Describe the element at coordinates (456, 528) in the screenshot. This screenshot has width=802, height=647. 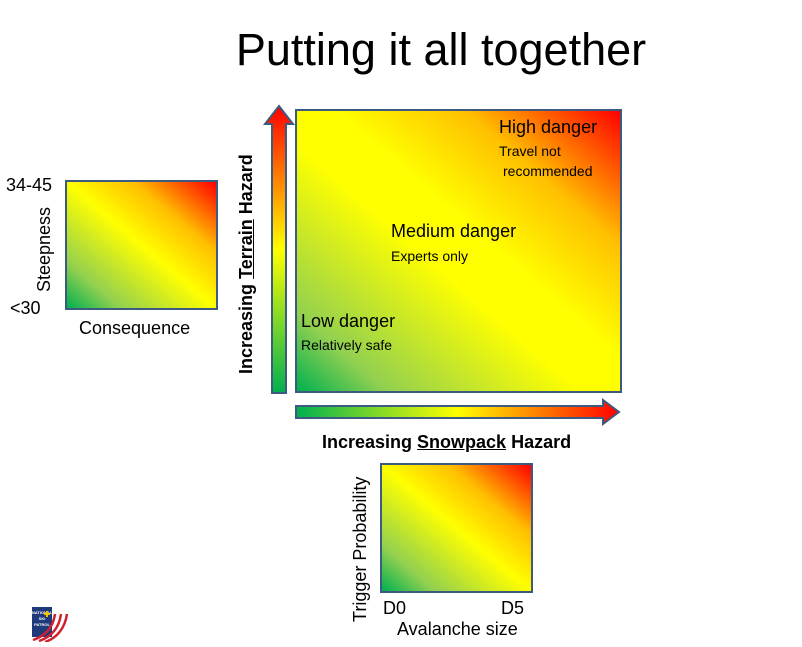
I see `trigger-size-box` at that location.